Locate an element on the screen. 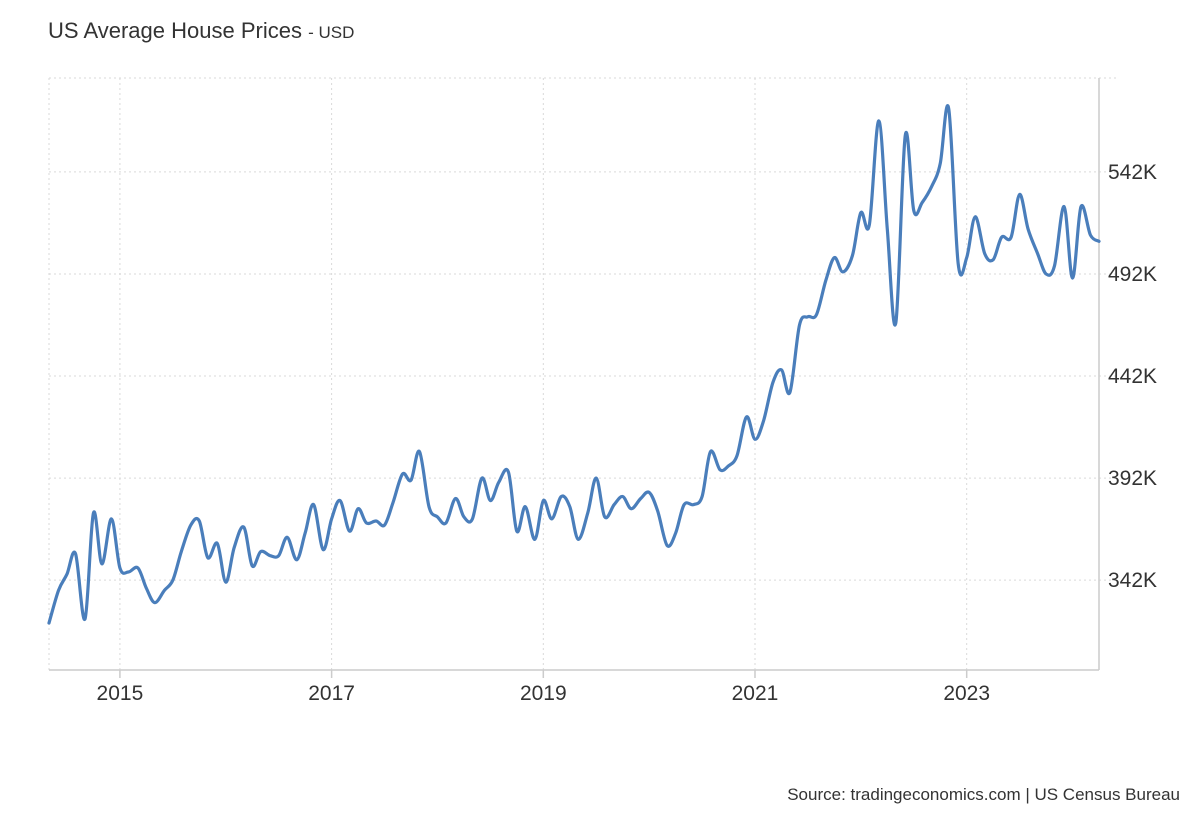 This screenshot has height=820, width=1200. y-tick-label: 392K is located at coordinates (1132, 478).